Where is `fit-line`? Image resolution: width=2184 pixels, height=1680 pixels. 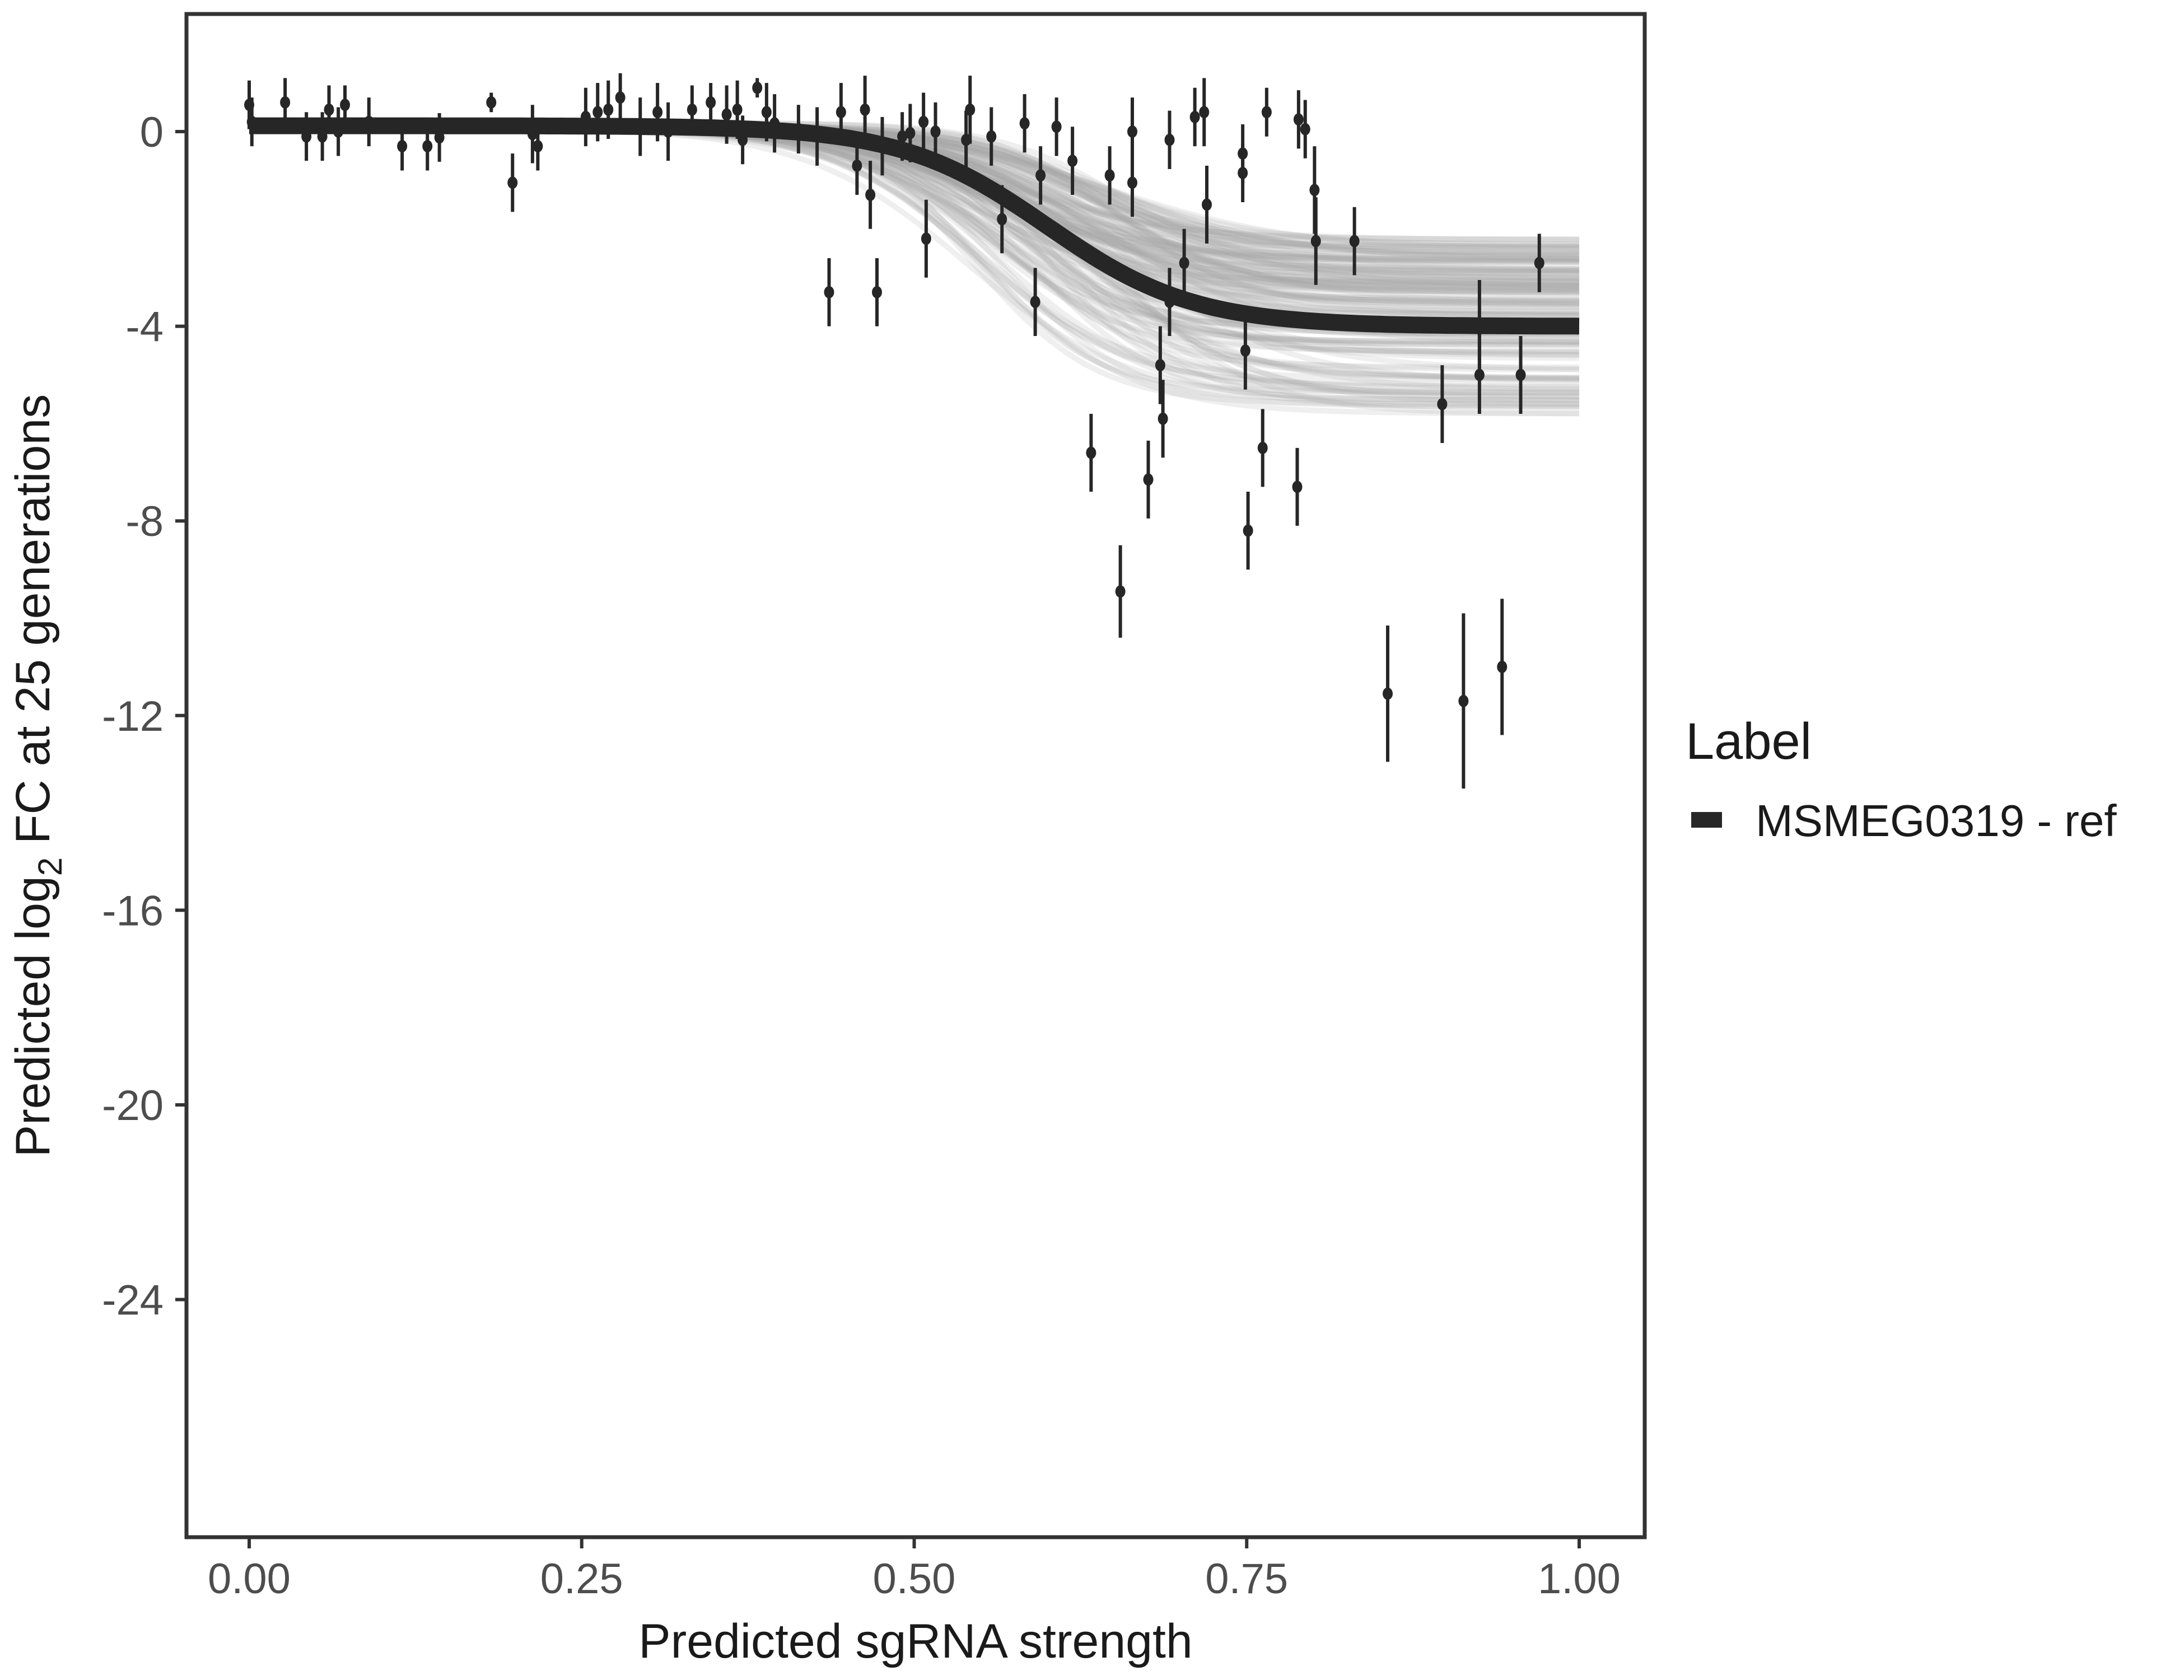
fit-line is located at coordinates (915, 226).